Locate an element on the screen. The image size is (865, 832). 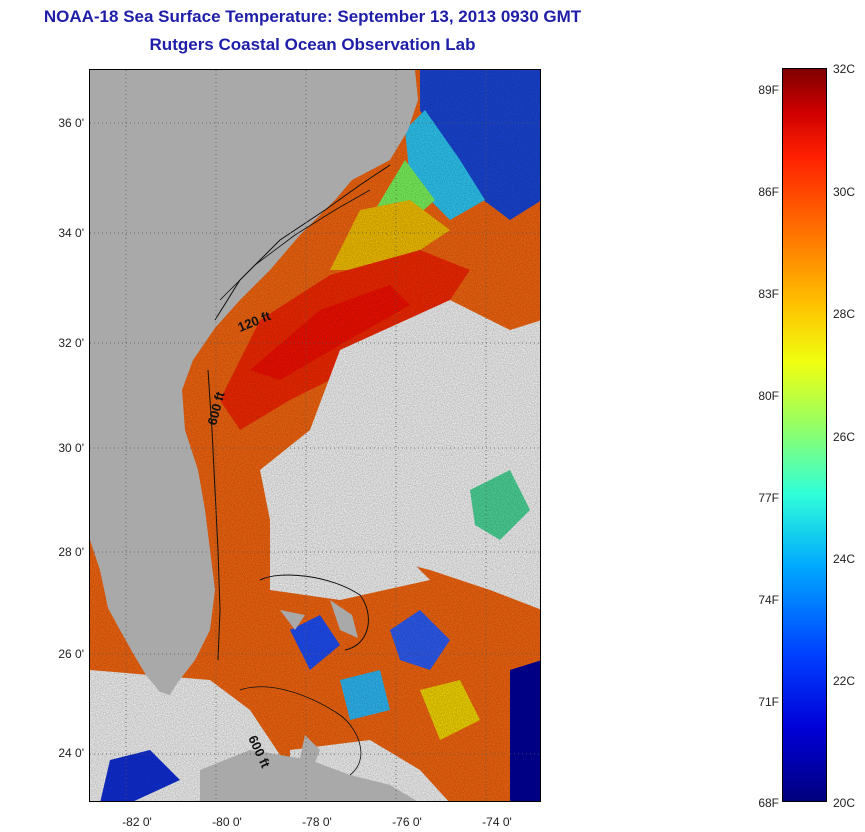
colorbar-celsius-label: 32C is located at coordinates (844, 69).